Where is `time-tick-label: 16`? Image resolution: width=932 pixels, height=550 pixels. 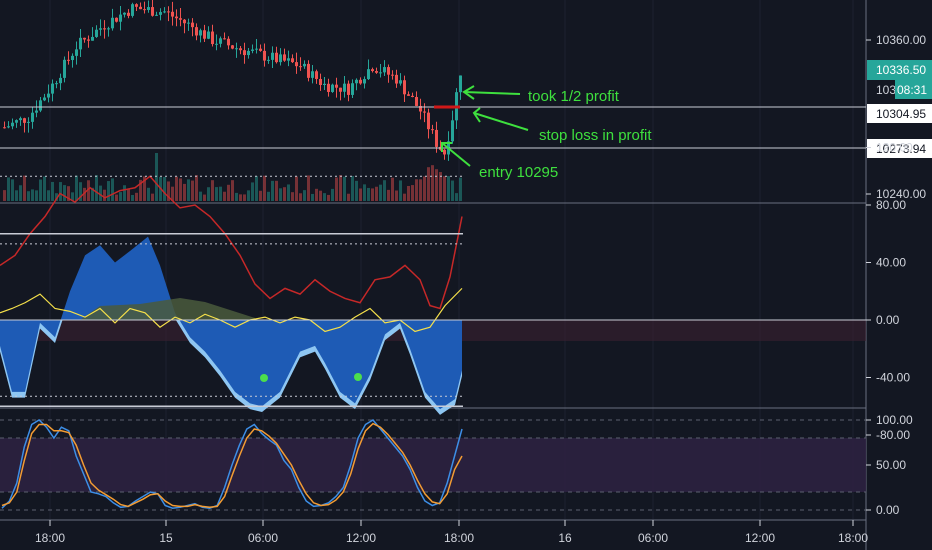 time-tick-label: 16 is located at coordinates (565, 538).